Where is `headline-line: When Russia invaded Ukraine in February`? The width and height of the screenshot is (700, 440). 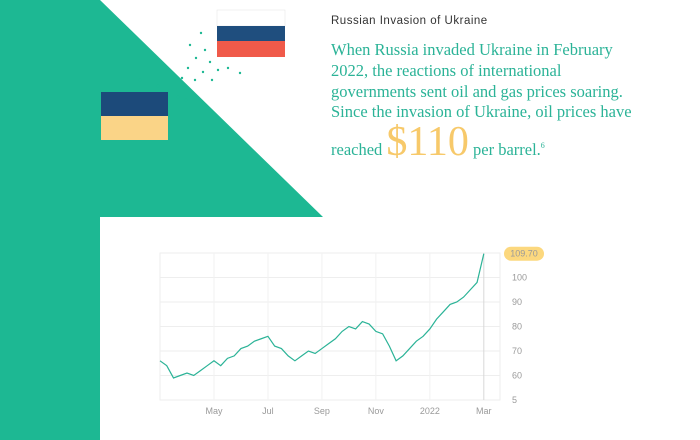 headline-line: When Russia invaded Ukraine in February is located at coordinates (472, 49).